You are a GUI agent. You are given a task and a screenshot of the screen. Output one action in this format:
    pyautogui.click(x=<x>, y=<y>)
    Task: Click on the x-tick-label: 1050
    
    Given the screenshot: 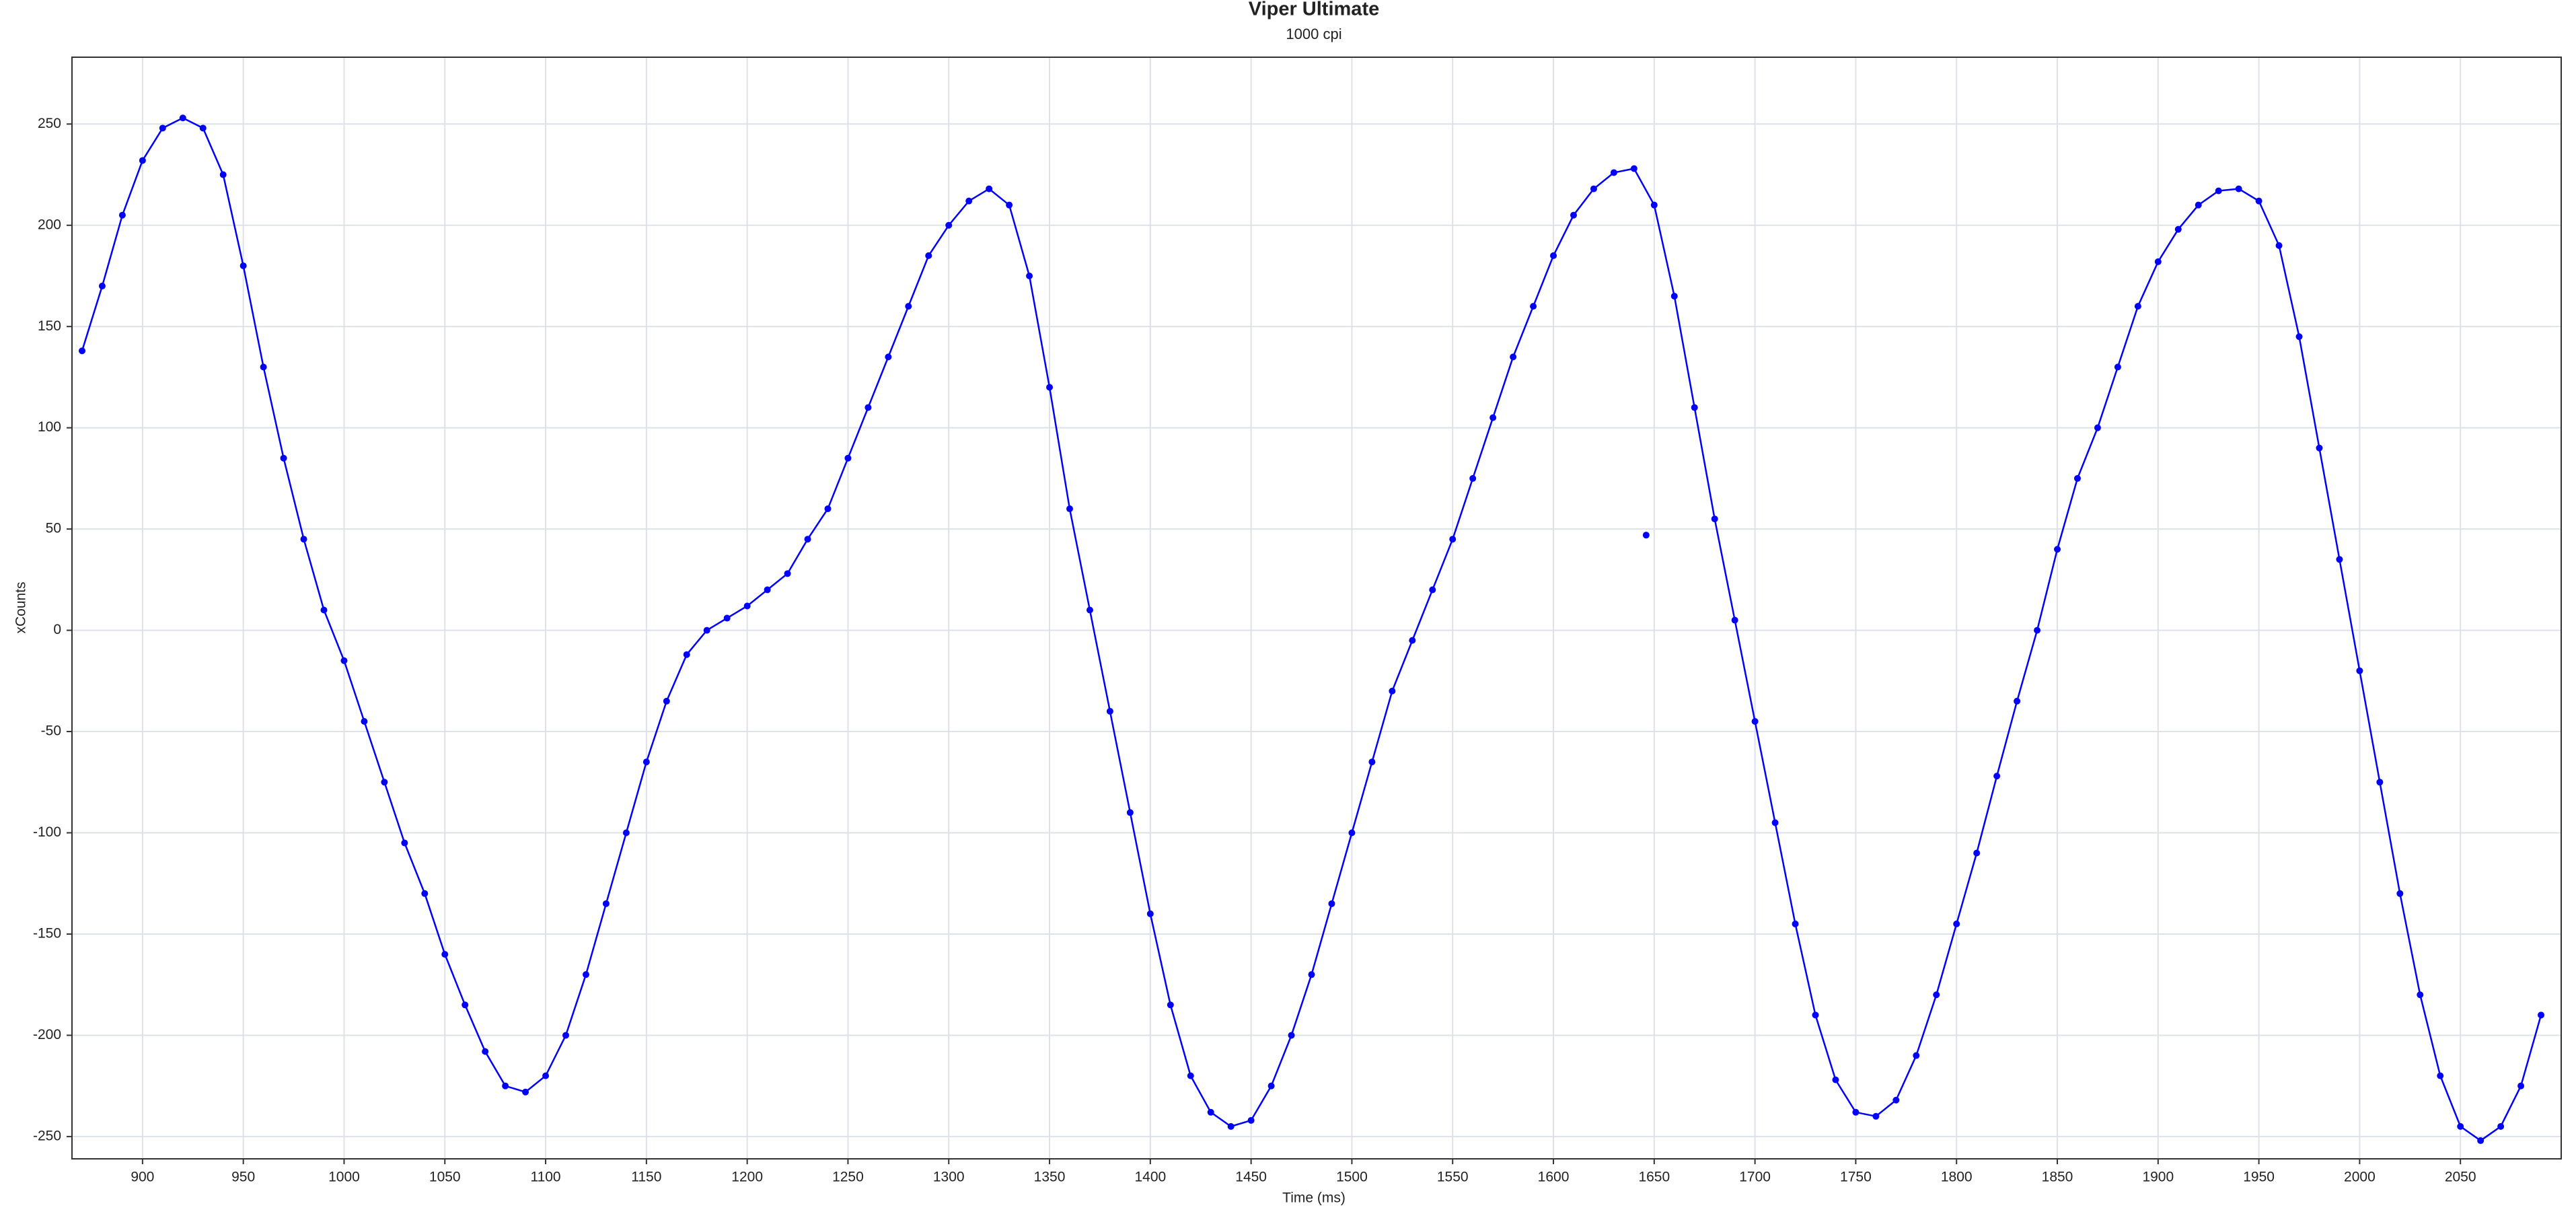 What is the action you would take?
    pyautogui.click(x=445, y=1177)
    